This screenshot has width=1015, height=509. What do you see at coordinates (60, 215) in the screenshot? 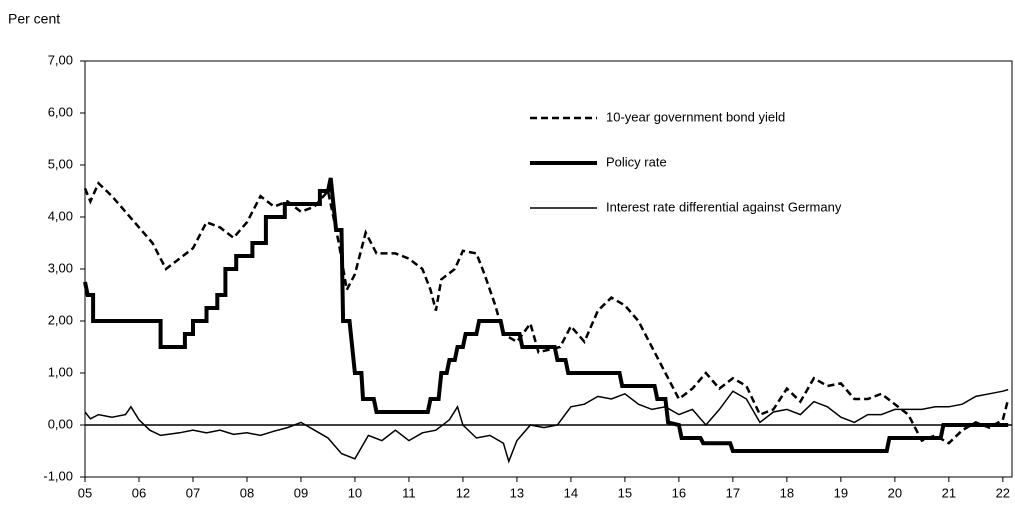
I see `y-tick-label: 4,00` at bounding box center [60, 215].